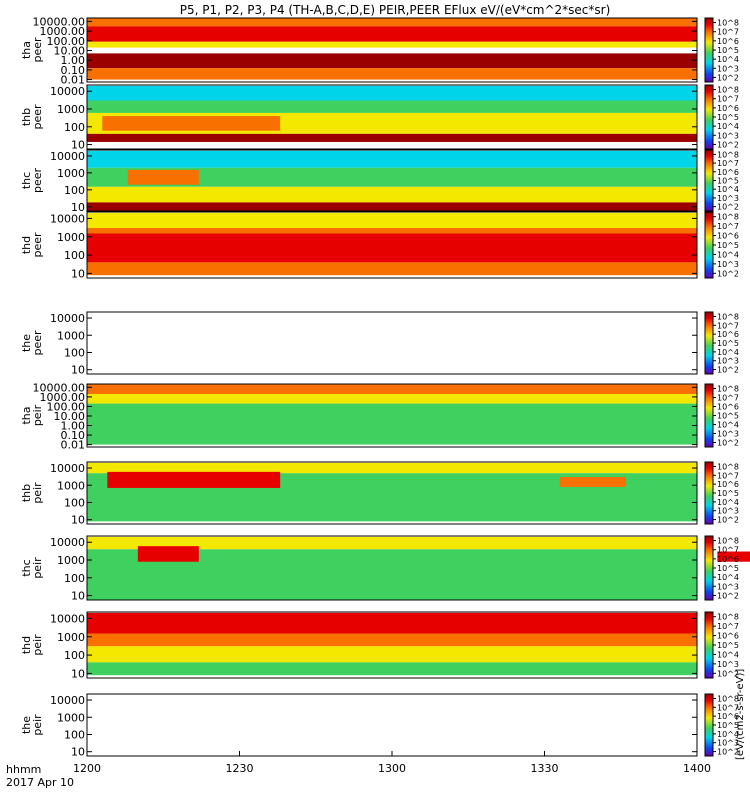 The width and height of the screenshot is (750, 804). I want to click on x-tick-label: 1230, so click(240, 768).